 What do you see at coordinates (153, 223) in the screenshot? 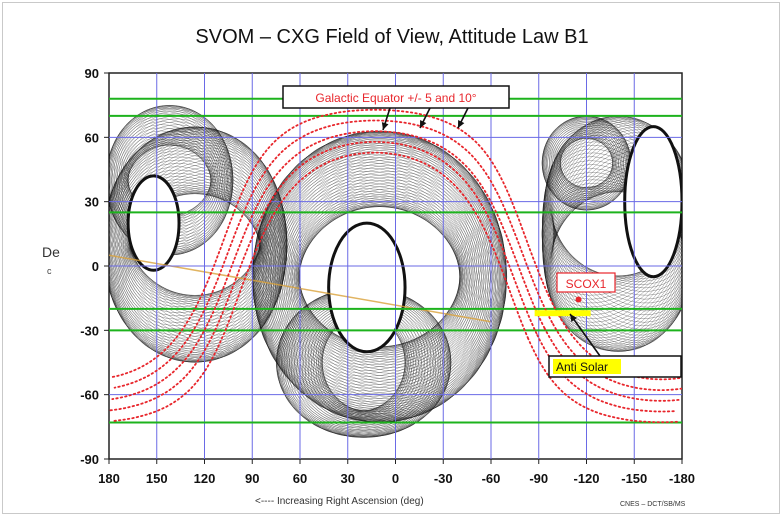
I see `fov-hole-left` at bounding box center [153, 223].